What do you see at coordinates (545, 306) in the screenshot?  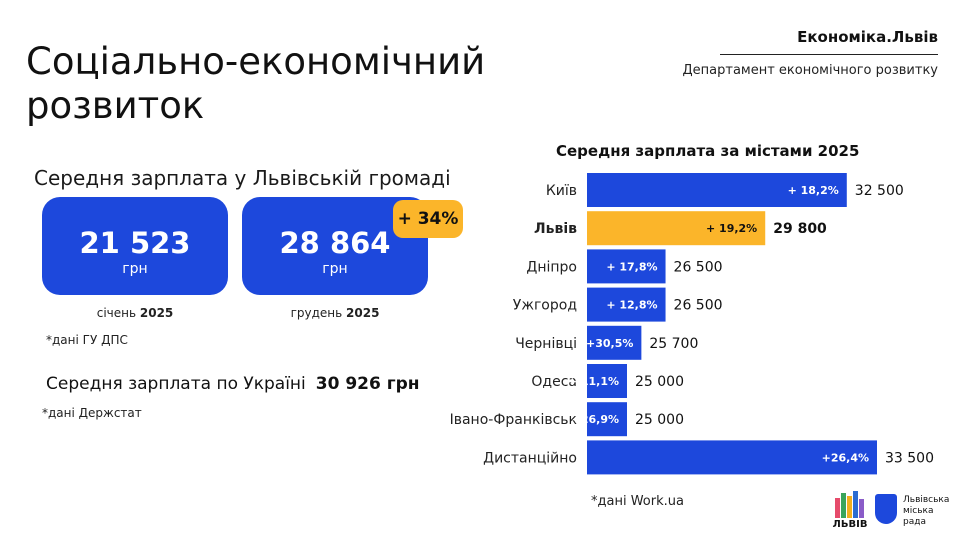 I see `category-label: Ужгород` at bounding box center [545, 306].